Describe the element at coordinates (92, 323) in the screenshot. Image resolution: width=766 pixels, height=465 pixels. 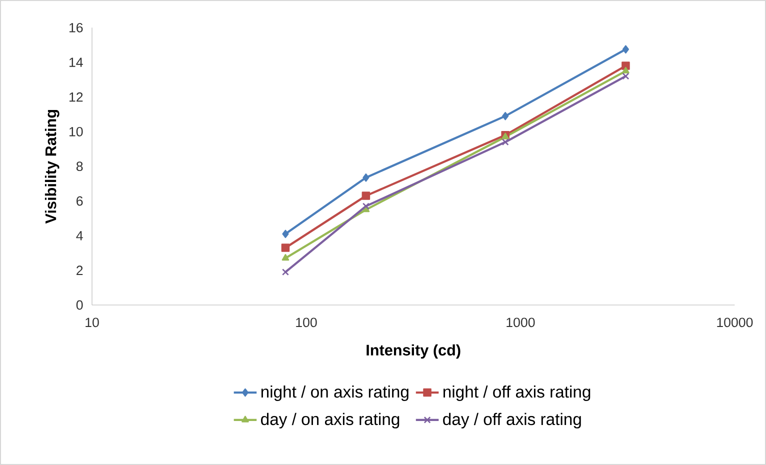
I see `x-tick-label: 10` at that location.